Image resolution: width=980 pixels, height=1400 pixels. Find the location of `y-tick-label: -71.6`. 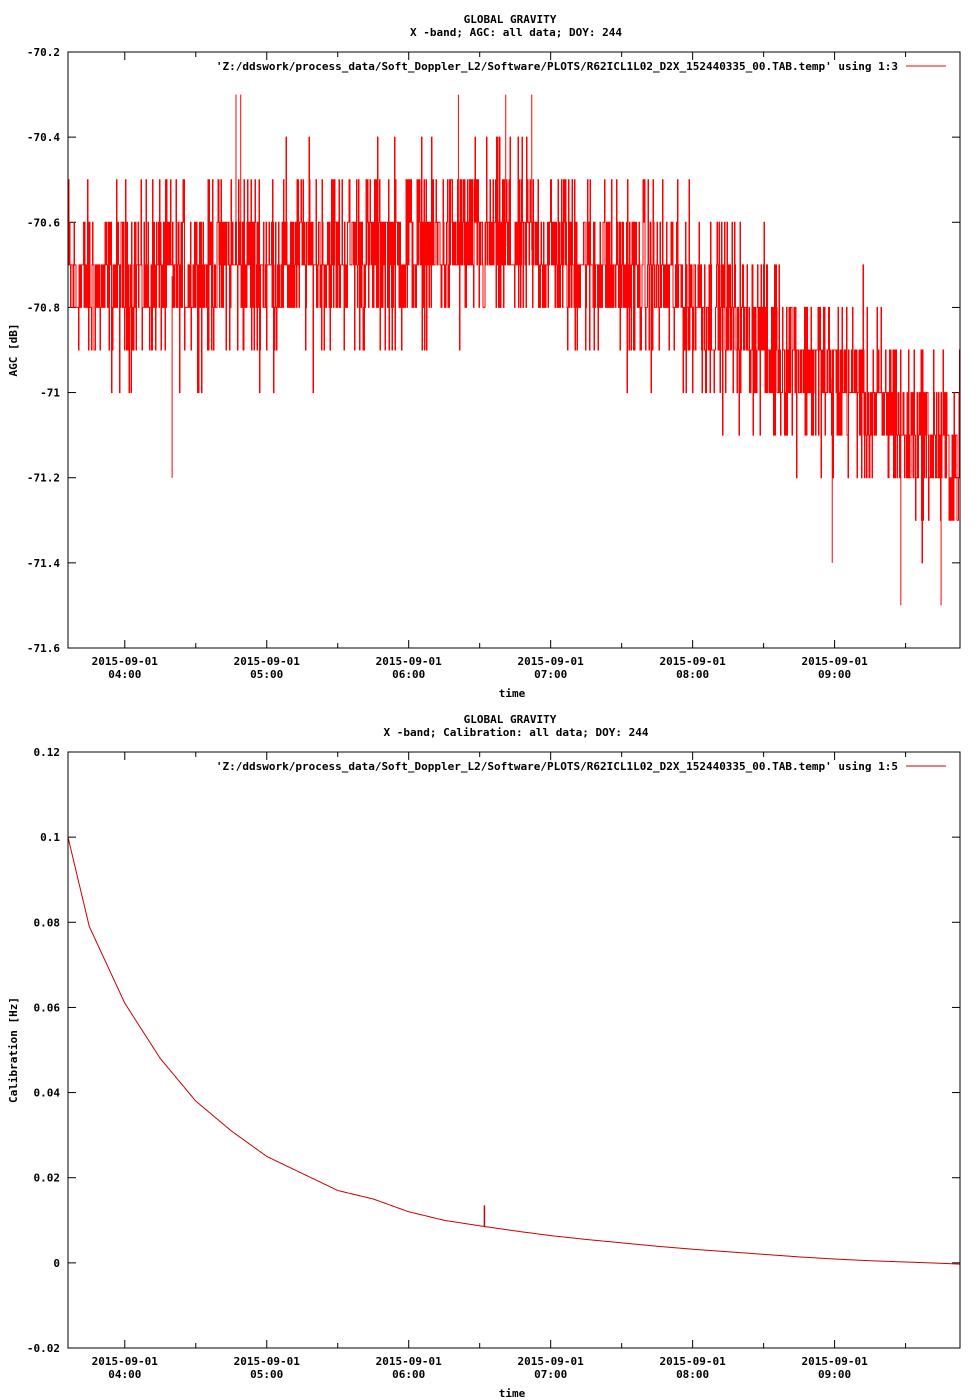

y-tick-label: -71.6 is located at coordinates (43, 648).